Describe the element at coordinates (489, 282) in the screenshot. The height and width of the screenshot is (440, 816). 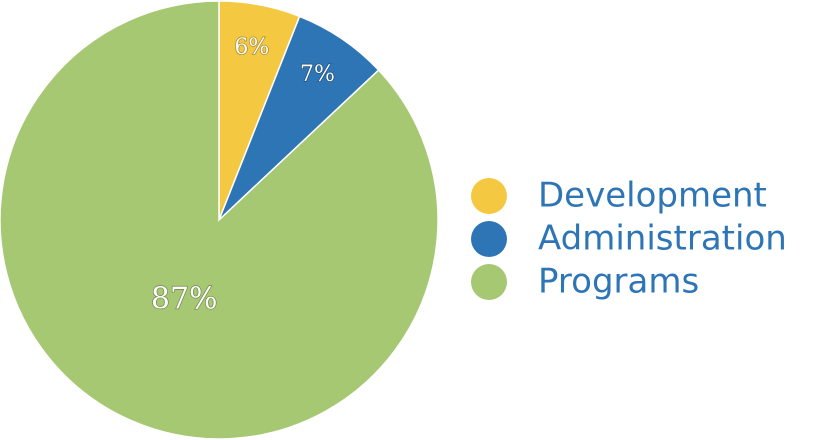
I see `legend-swatch-programs` at that location.